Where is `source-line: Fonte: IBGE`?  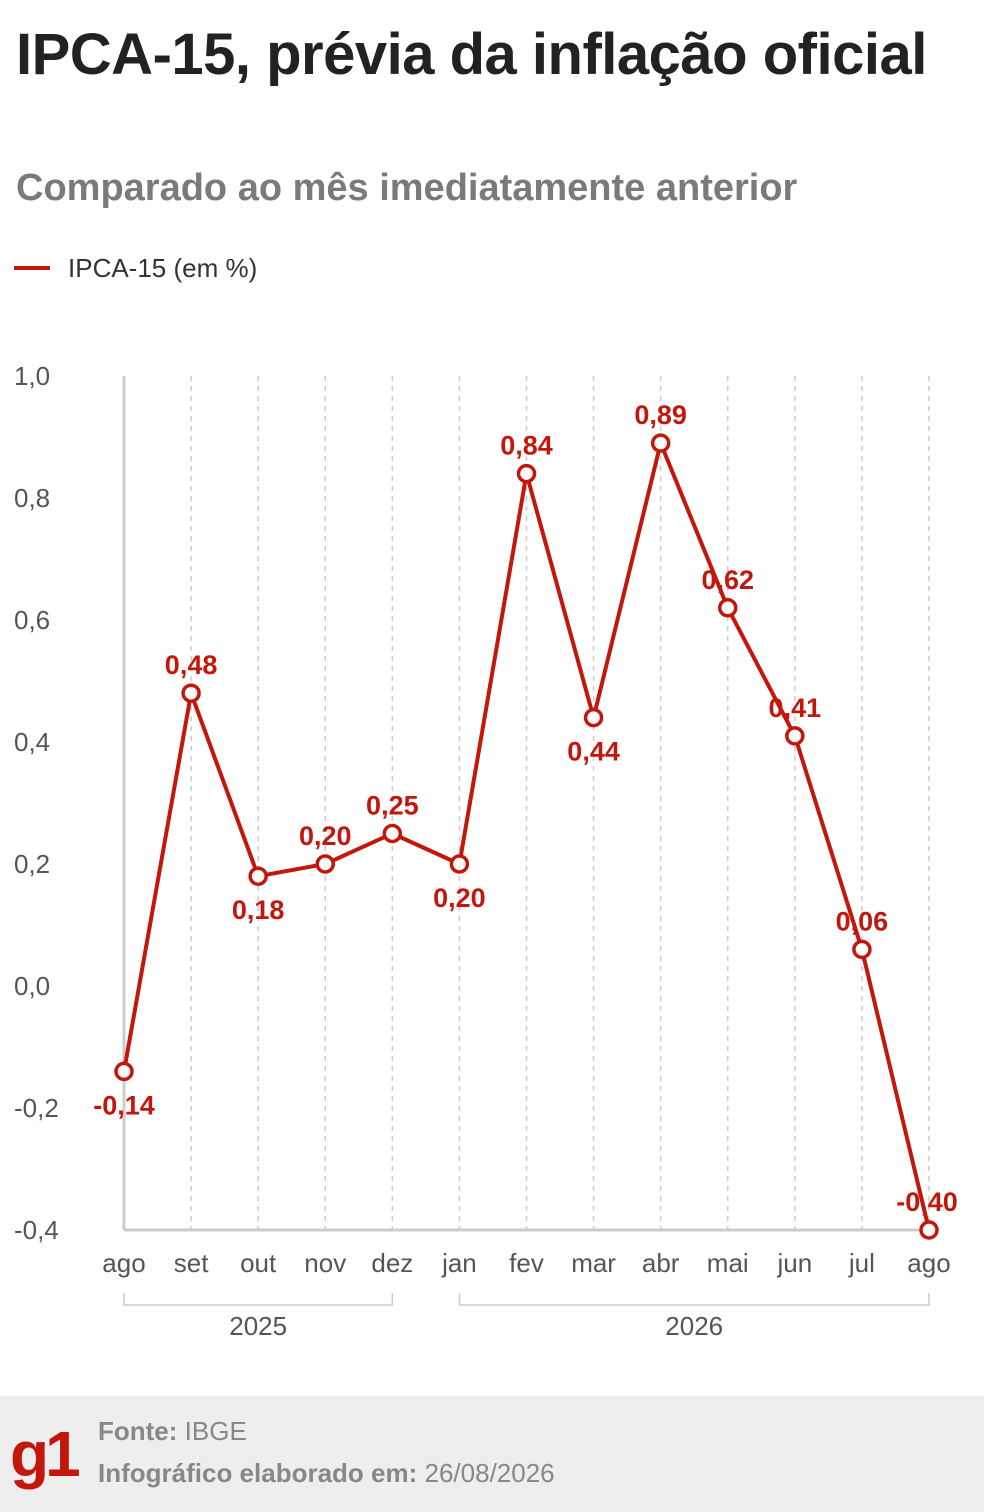
source-line: Fonte: IBGE is located at coordinates (172, 1431).